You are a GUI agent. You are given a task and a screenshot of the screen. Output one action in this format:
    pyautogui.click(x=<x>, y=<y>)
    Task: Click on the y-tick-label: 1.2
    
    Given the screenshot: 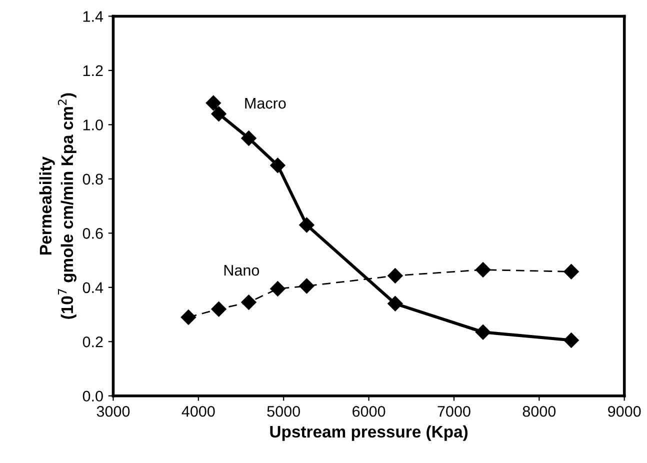 What is the action you would take?
    pyautogui.click(x=93, y=70)
    